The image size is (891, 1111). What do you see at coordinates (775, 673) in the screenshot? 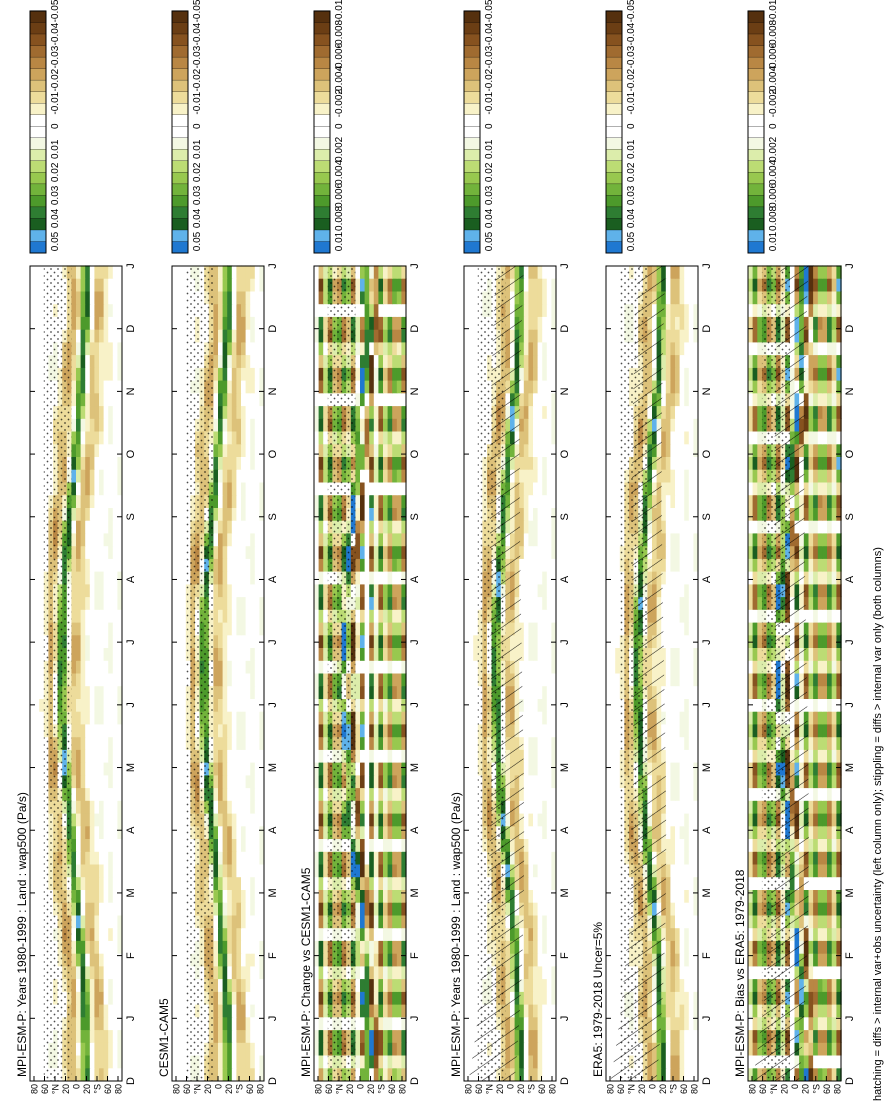
I see `stippling-overlay` at bounding box center [775, 673].